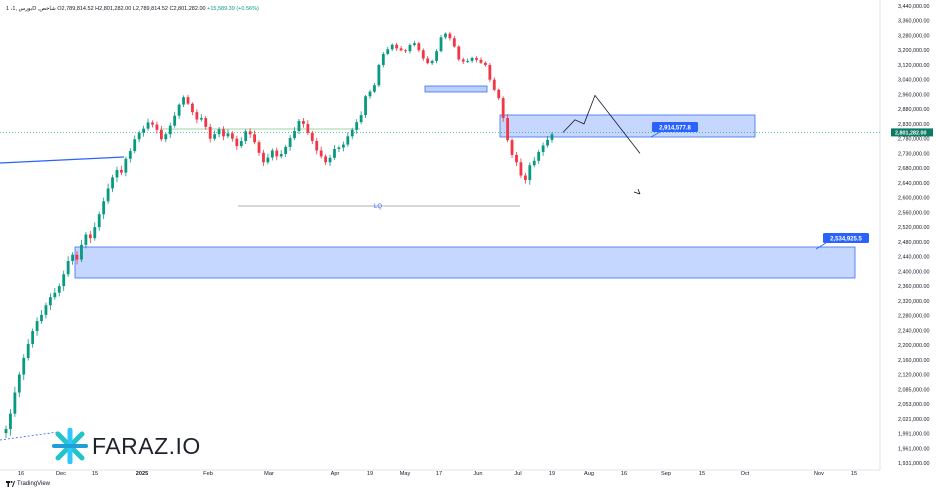 The image size is (936, 497). What do you see at coordinates (637, 191) in the screenshot?
I see `projection-arrowhead` at bounding box center [637, 191].